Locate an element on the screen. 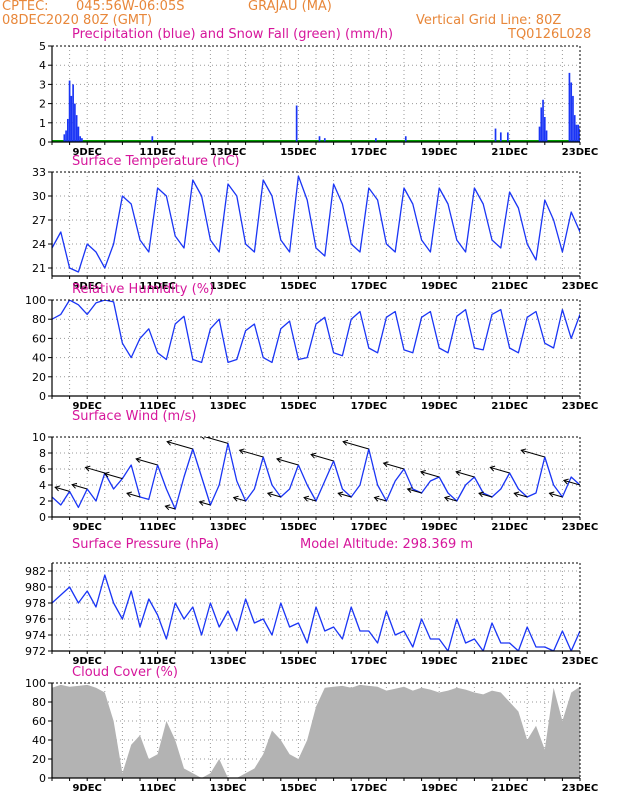 This screenshot has width=618, height=800. humidity-title: Relative Humidity (%) is located at coordinates (143, 289).